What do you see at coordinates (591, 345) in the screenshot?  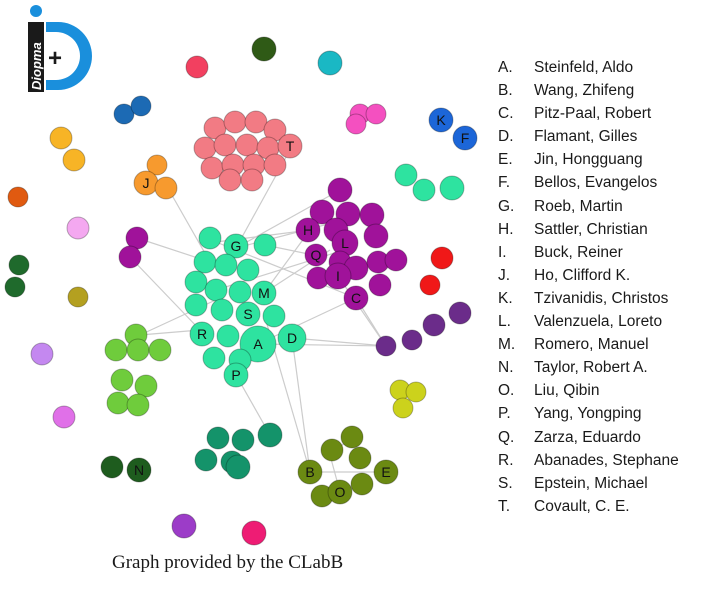 I see `legend-author-name: Romero, Manuel` at bounding box center [591, 345].